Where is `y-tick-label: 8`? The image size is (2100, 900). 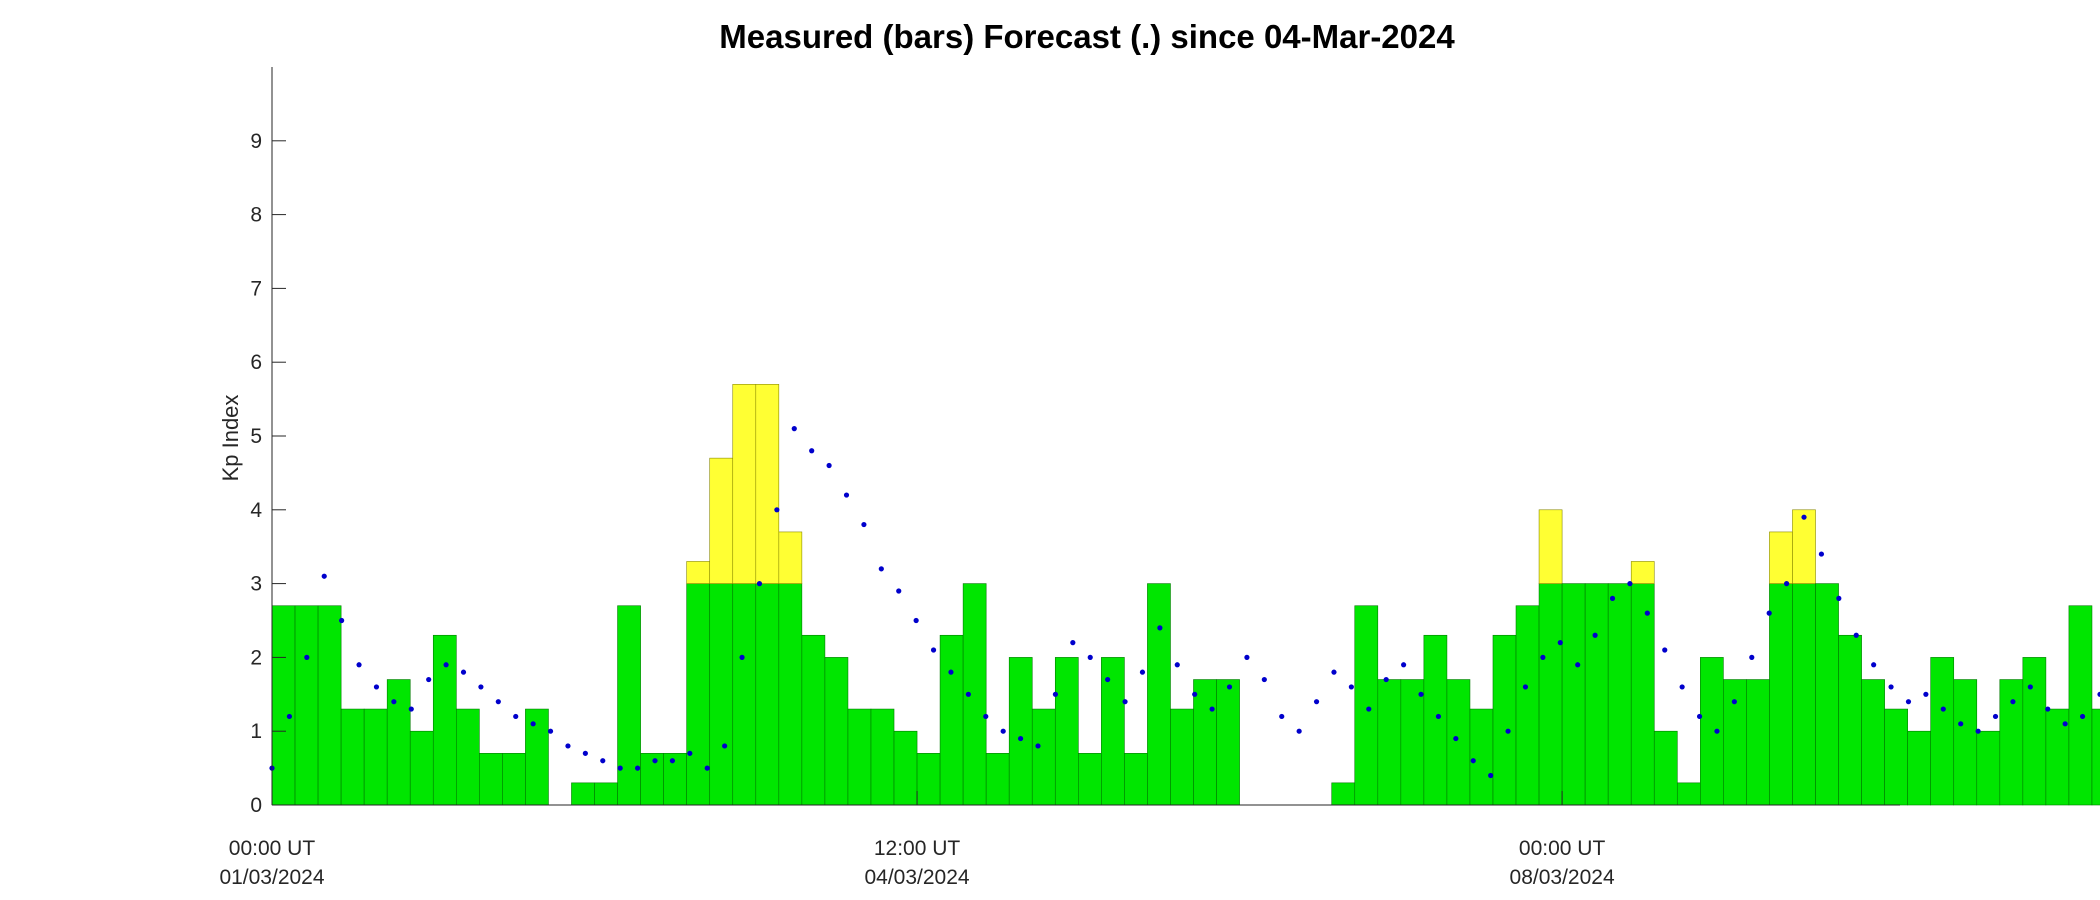 y-tick-label: 8 is located at coordinates (256, 215).